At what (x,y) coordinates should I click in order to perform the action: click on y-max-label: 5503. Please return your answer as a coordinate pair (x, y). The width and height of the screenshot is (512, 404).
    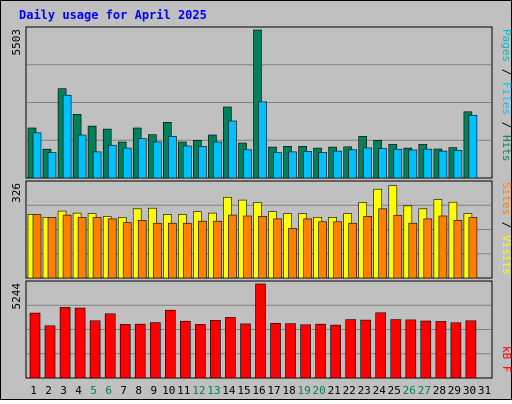
    Looking at the image, I should click on (16, 42).